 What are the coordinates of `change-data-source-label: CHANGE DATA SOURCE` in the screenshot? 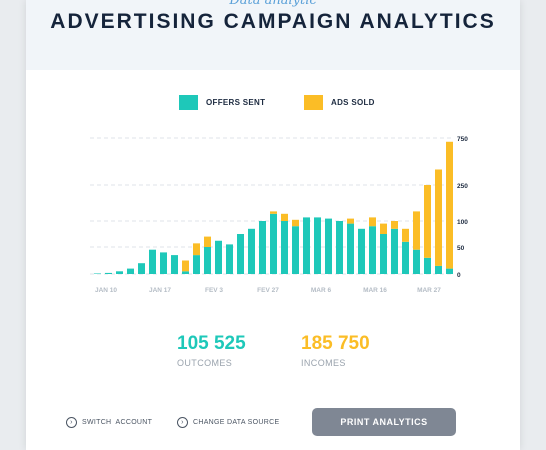 It's located at (236, 422).